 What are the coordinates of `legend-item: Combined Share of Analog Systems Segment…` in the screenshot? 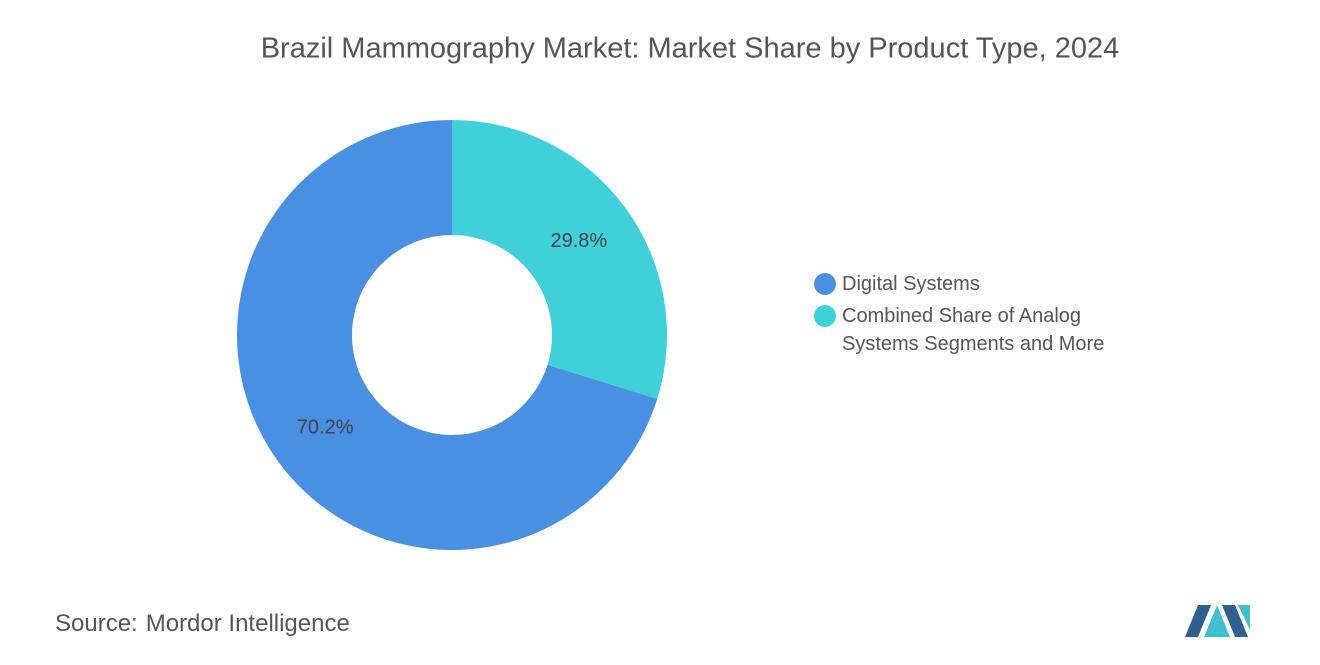 It's located at (979, 330).